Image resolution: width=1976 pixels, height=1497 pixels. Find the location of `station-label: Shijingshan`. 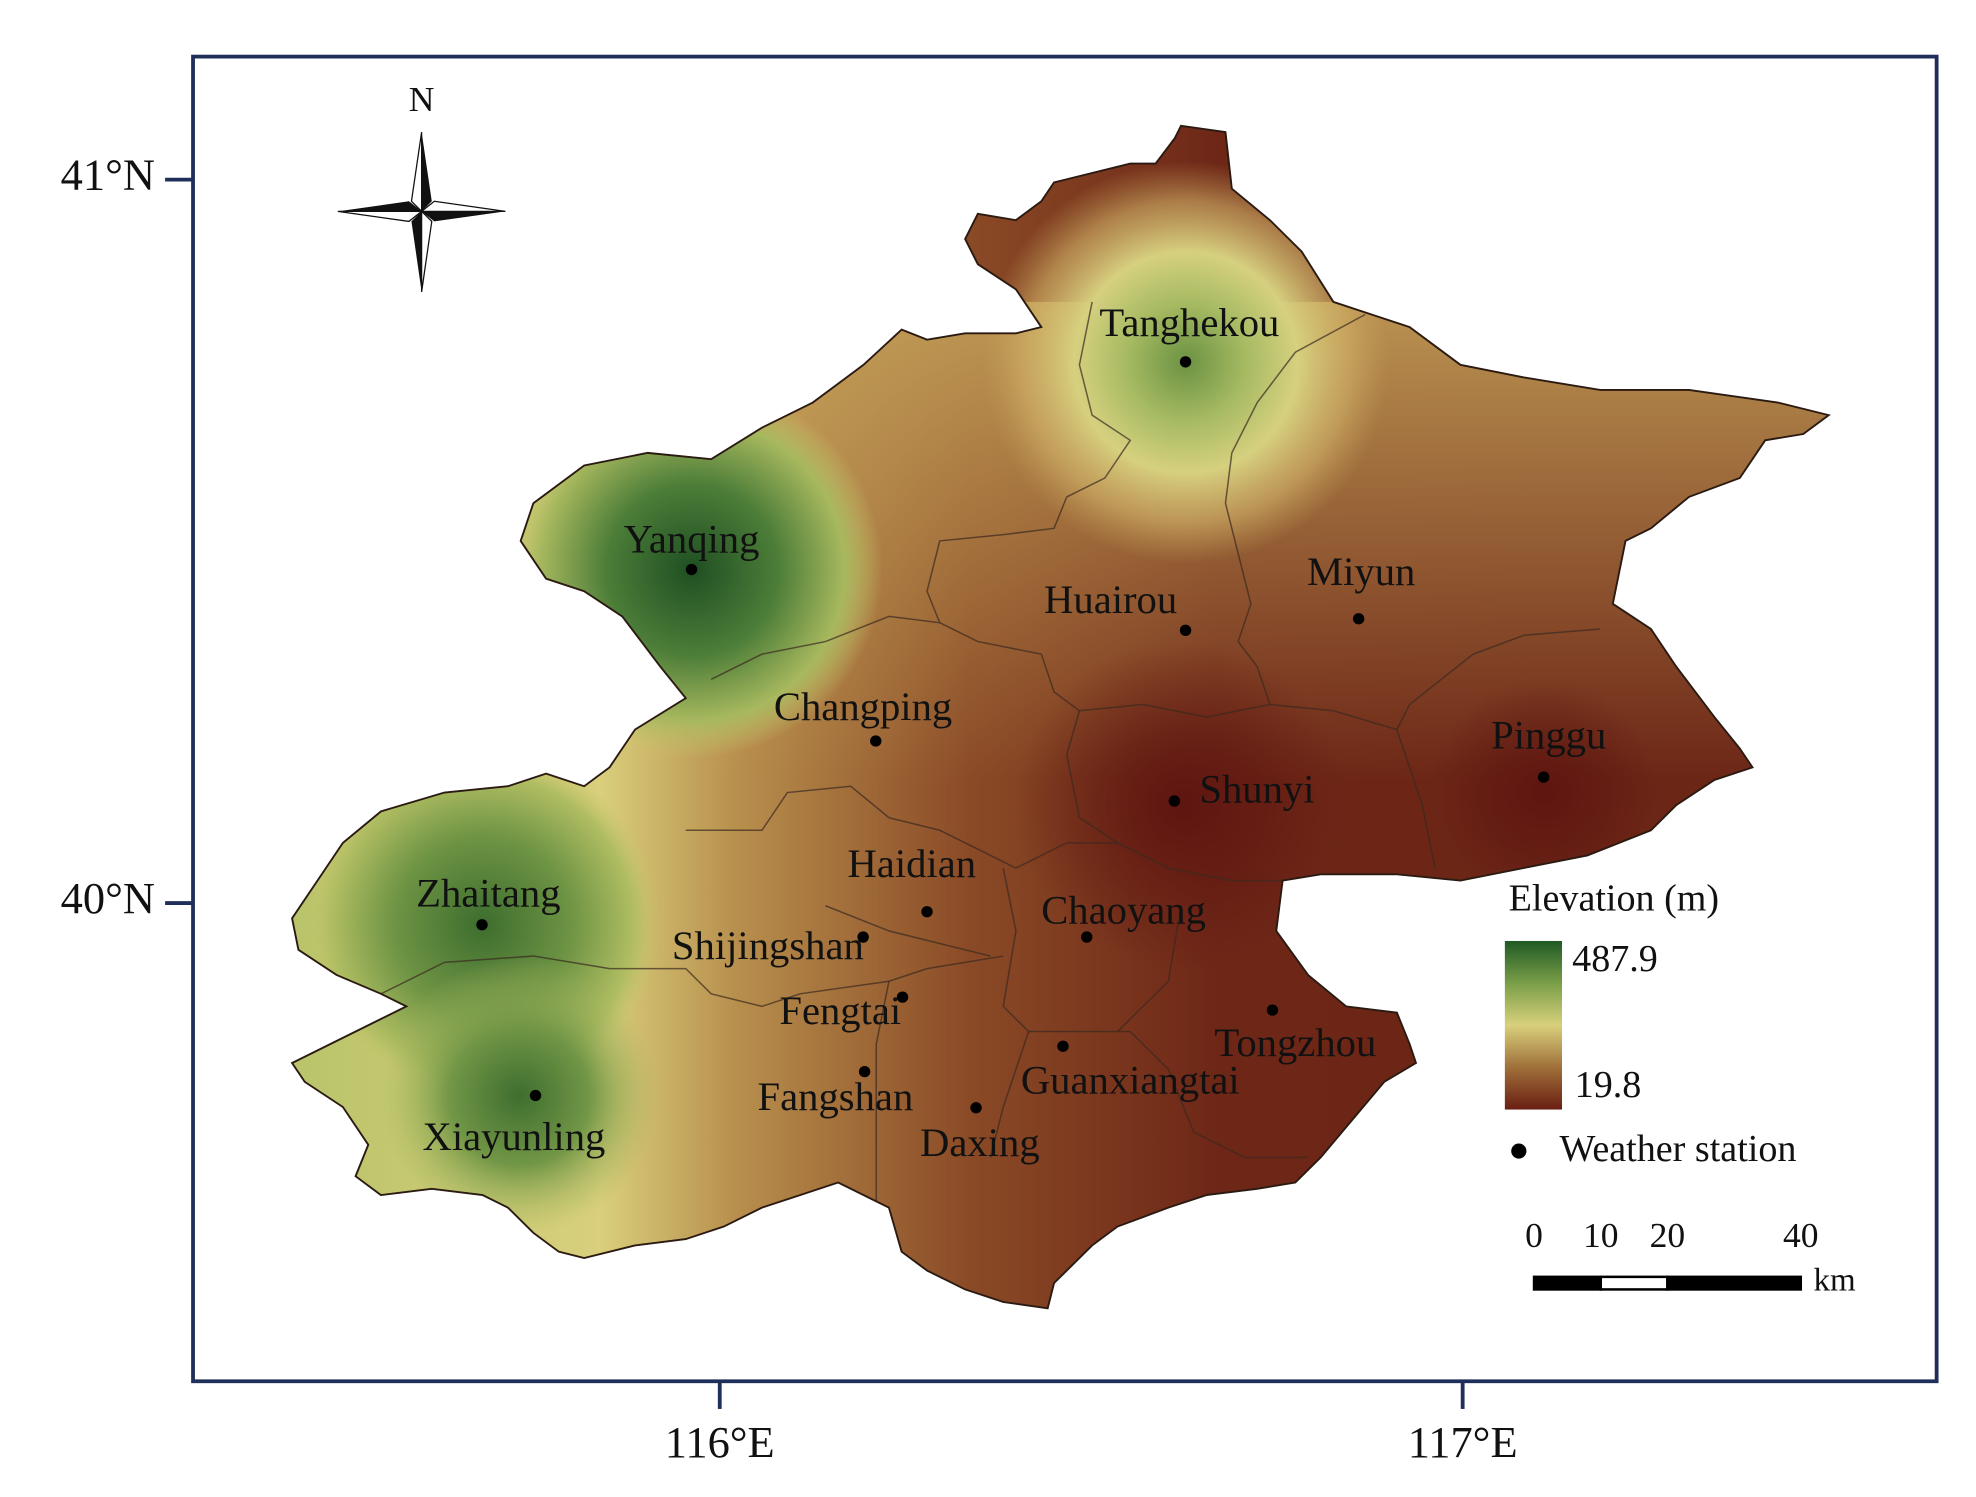

station-label: Shijingshan is located at coordinates (768, 945).